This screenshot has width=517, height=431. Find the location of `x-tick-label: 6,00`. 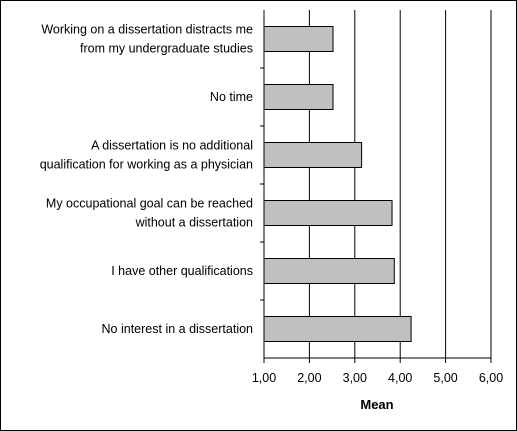

x-tick-label: 6,00 is located at coordinates (491, 378).